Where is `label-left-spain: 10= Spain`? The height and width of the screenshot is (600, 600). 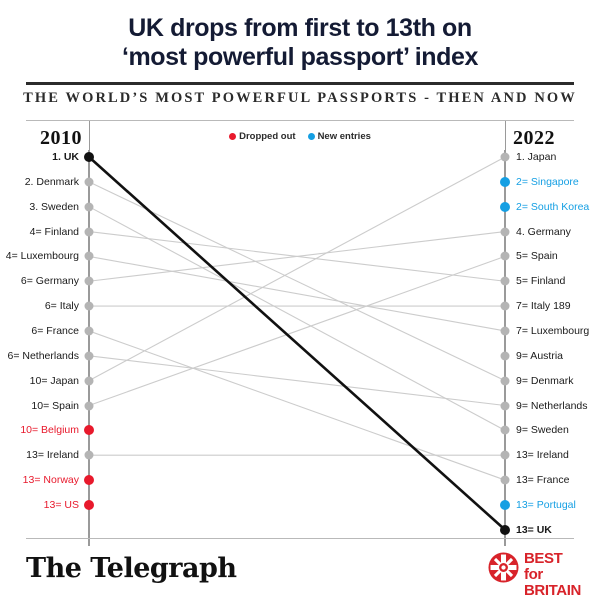 label-left-spain: 10= Spain is located at coordinates (55, 405).